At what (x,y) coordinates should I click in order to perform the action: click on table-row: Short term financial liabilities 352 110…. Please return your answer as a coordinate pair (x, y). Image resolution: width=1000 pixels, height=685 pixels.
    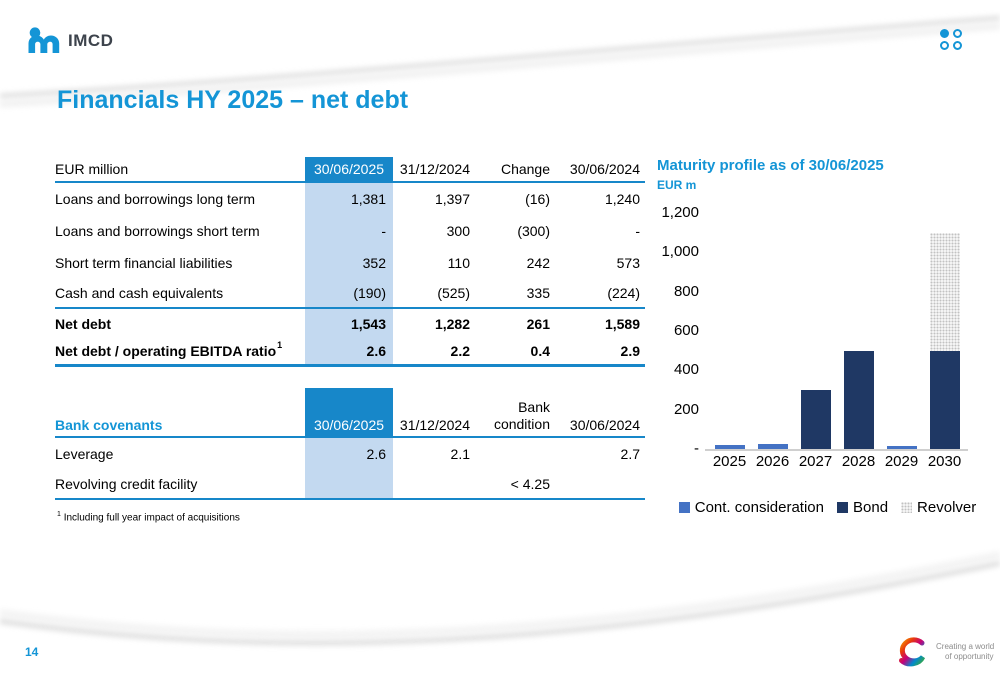
    Looking at the image, I should click on (350, 263).